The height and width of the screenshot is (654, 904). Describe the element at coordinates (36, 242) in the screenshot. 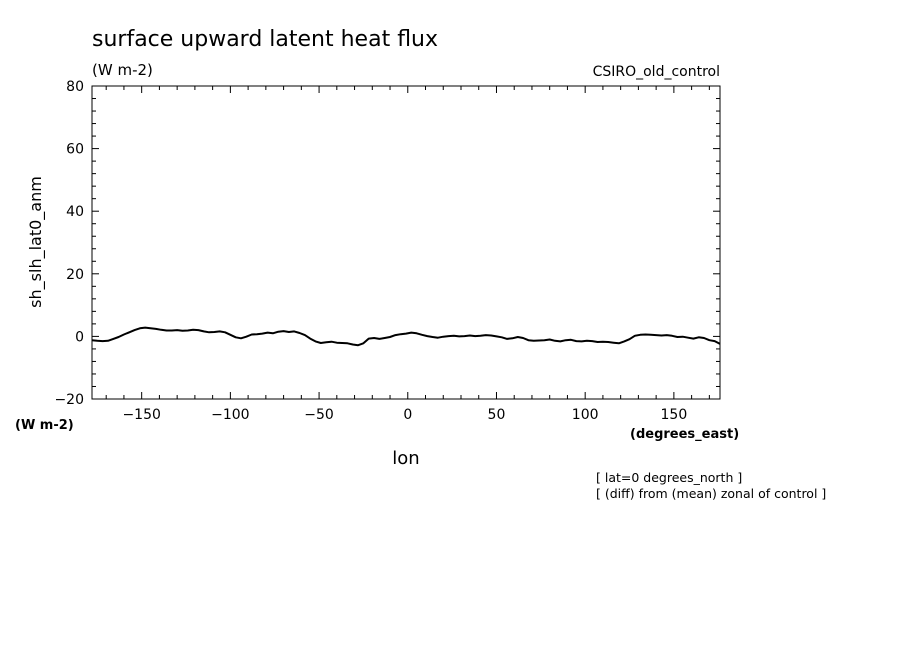

I see `y-axis-label: sh_slh_lat0_anm` at that location.